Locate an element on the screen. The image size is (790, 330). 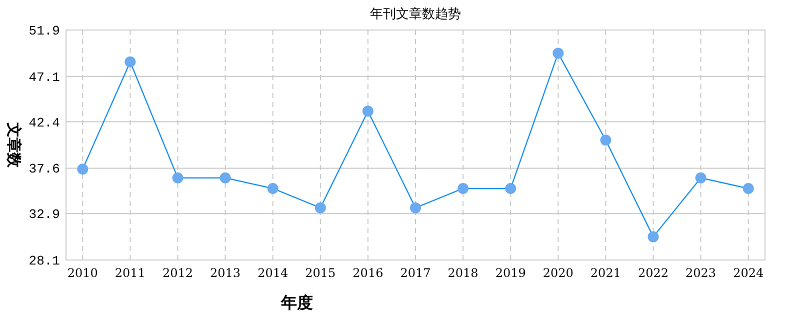
y-tick-label: 32.9 is located at coordinates (44, 214).